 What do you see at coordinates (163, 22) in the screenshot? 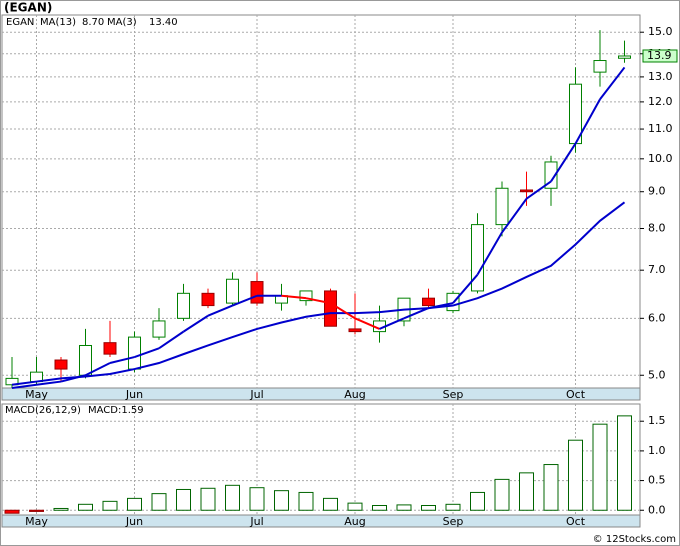
I see `legend-value: 13.40` at bounding box center [163, 22].